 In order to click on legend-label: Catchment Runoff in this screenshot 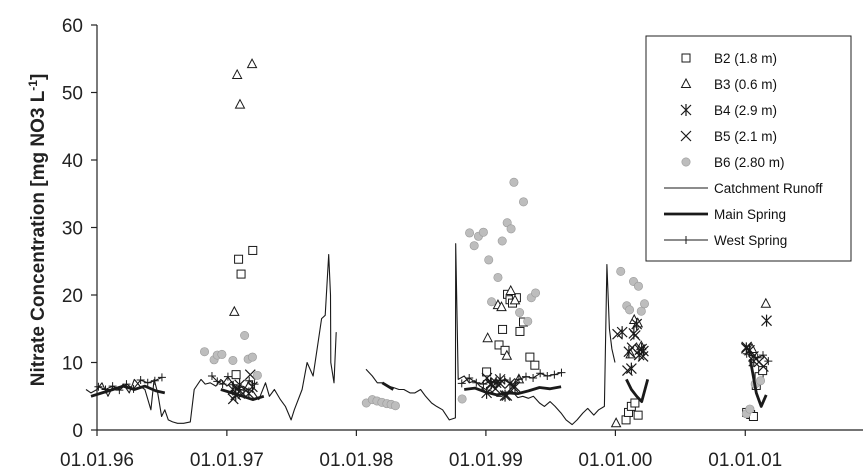, I will do `click(768, 188)`.